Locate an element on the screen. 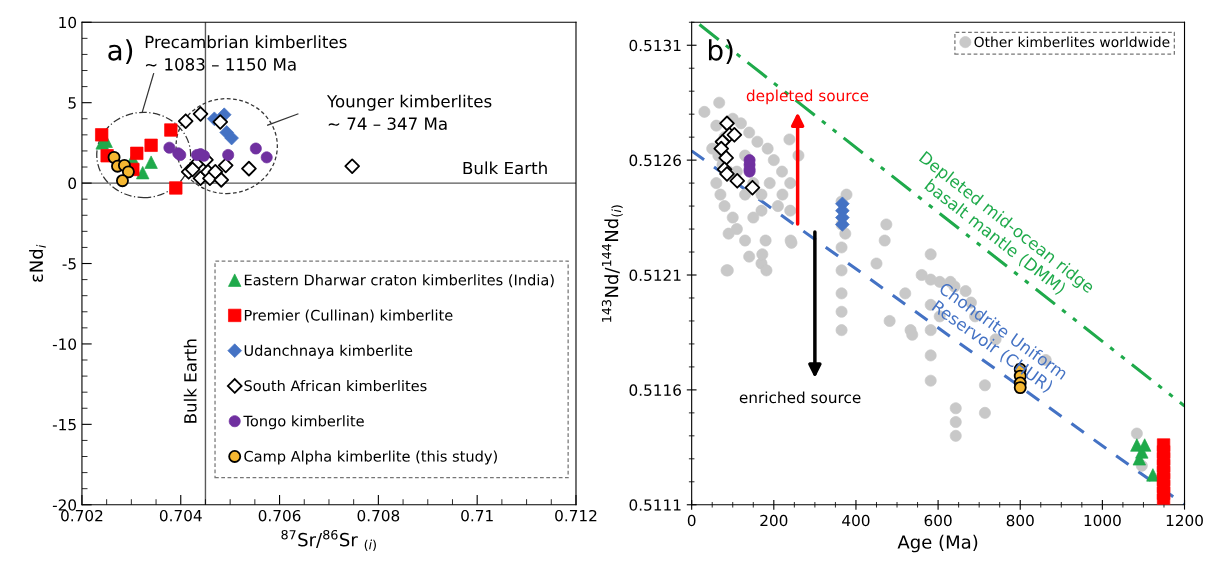 This screenshot has height=571, width=1205. annotation: depleted source is located at coordinates (807, 97).